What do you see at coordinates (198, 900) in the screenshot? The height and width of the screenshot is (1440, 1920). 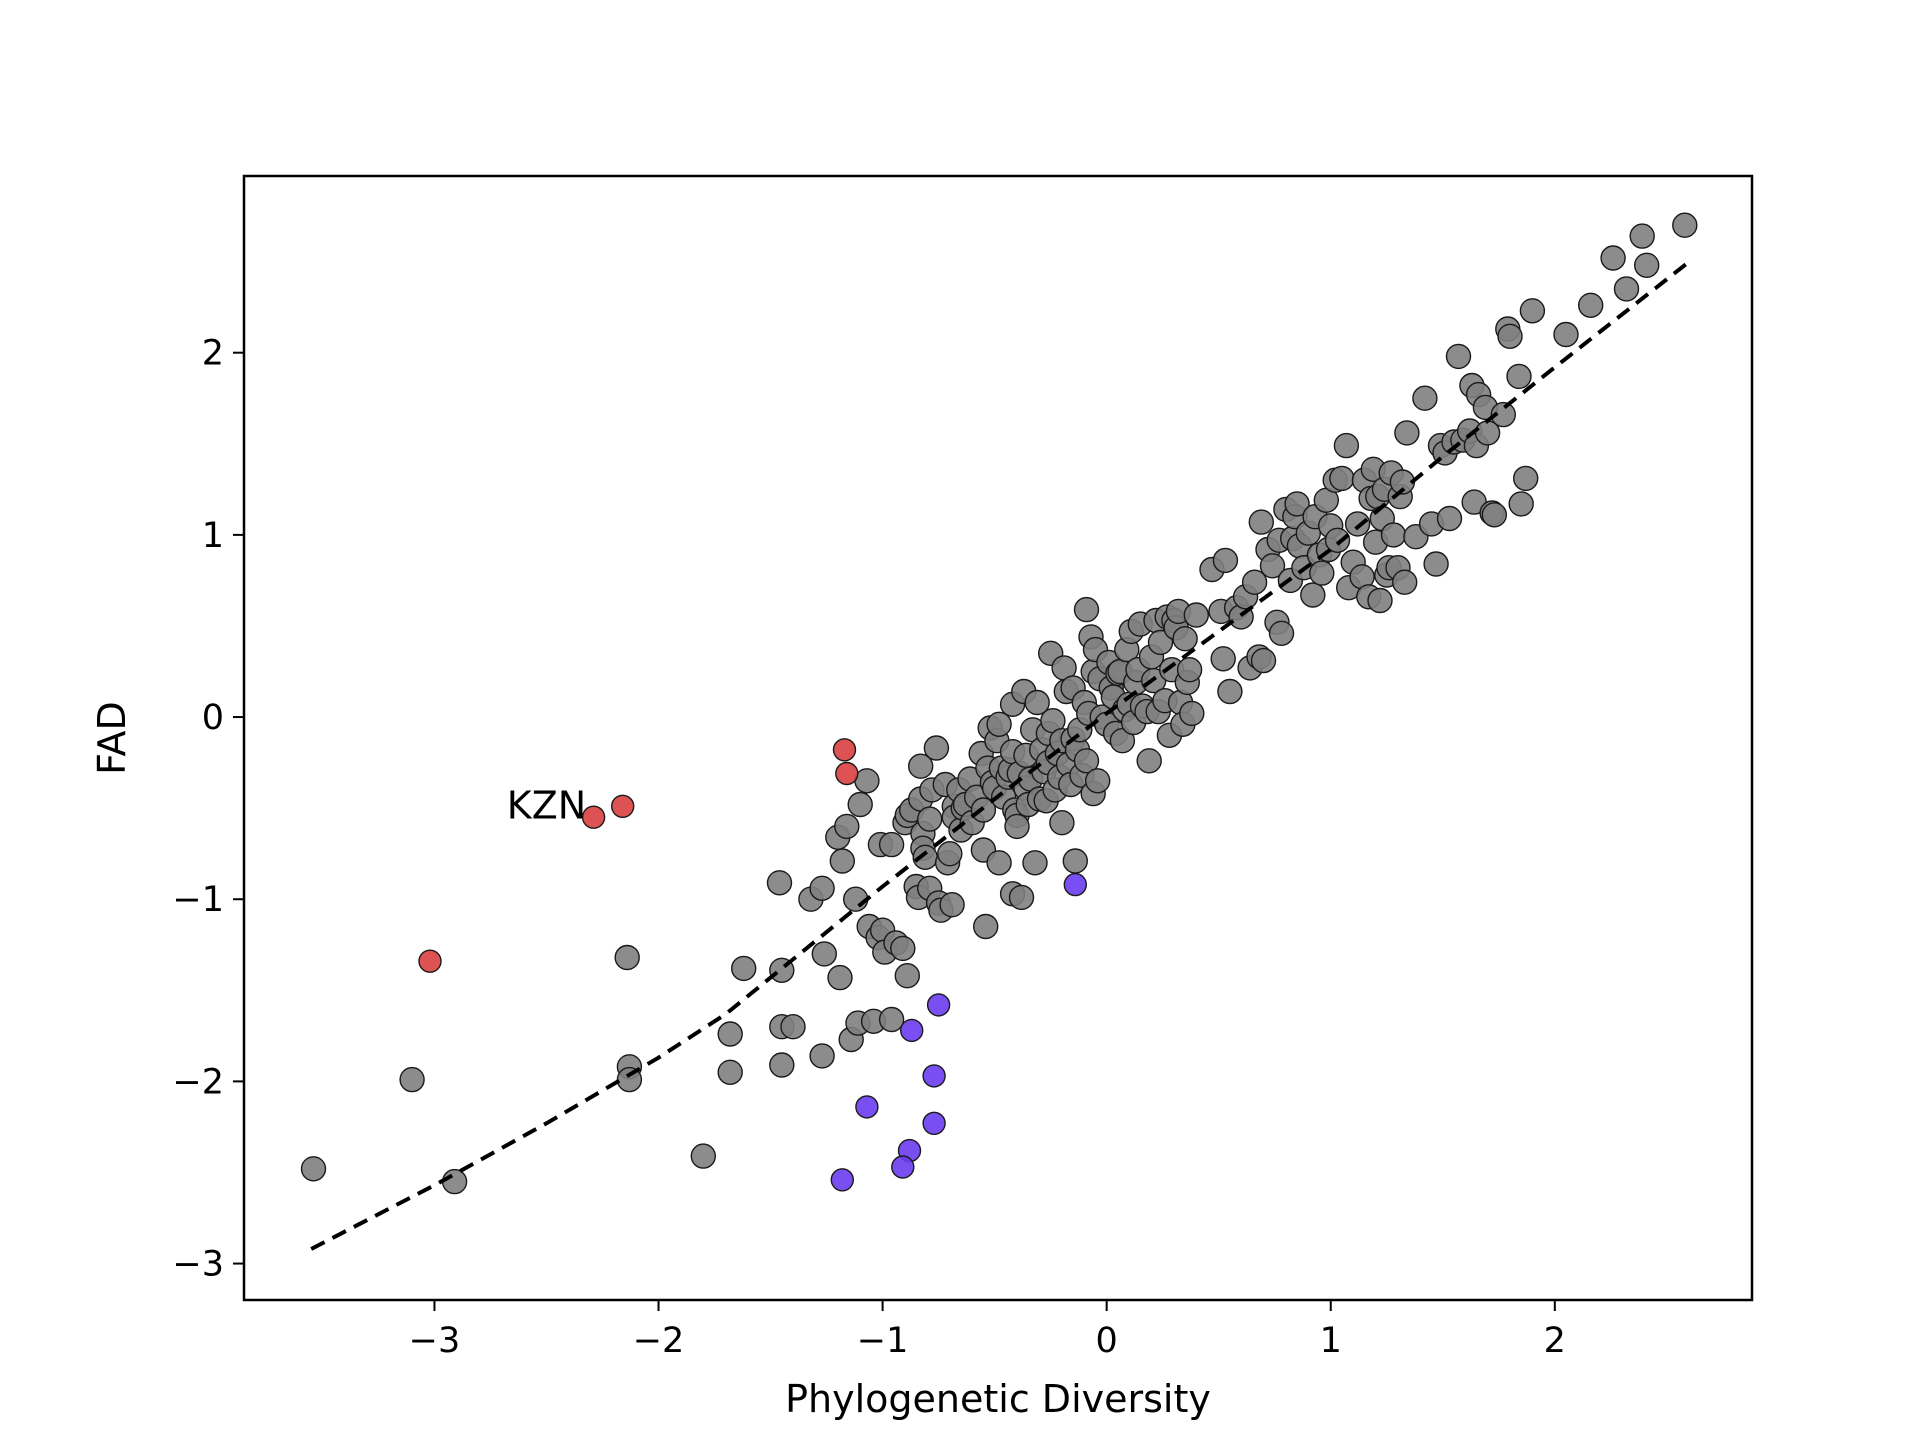 I see `y-tick-label: −1` at bounding box center [198, 900].